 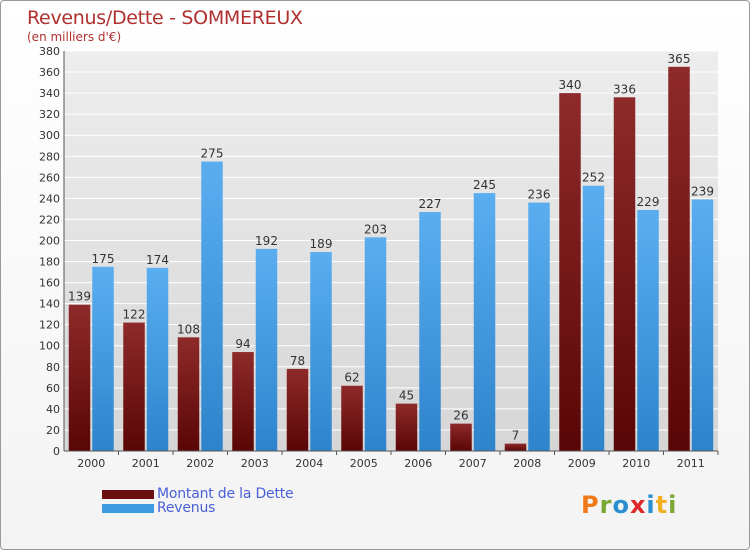 I want to click on data-label: 108, so click(x=188, y=329).